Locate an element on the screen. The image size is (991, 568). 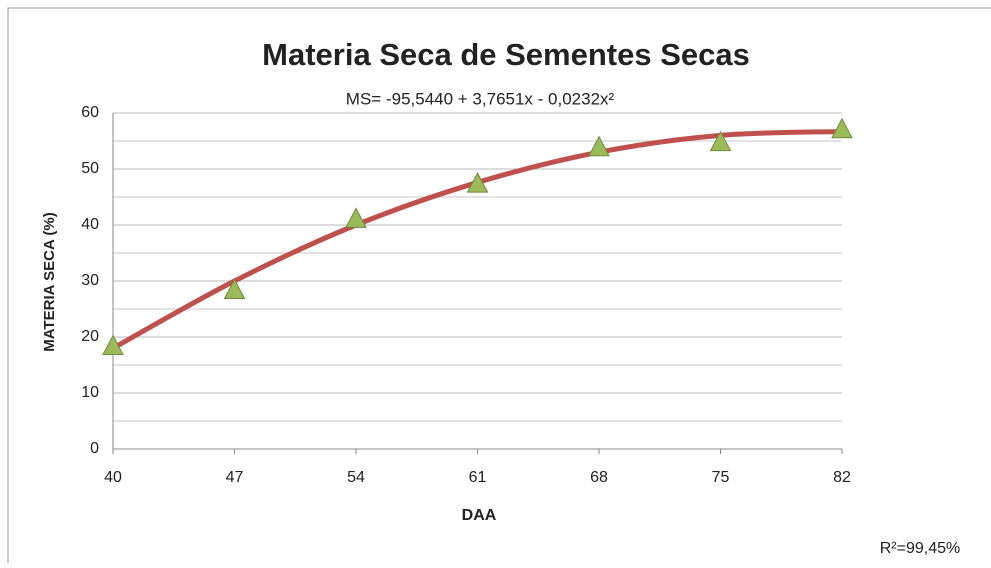
x-tick-label: 40 is located at coordinates (113, 477).